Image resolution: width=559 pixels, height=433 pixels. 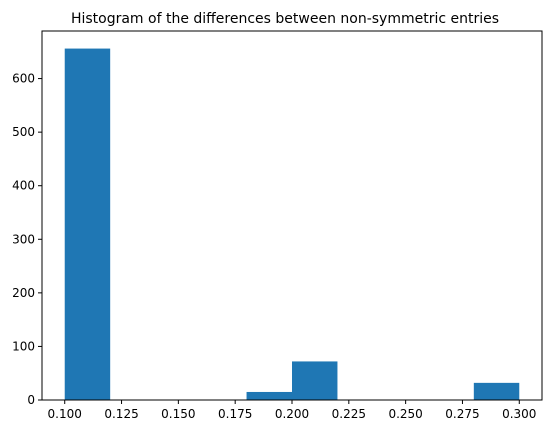 What do you see at coordinates (65, 414) in the screenshot?
I see `x-tick-label: 0.100` at bounding box center [65, 414].